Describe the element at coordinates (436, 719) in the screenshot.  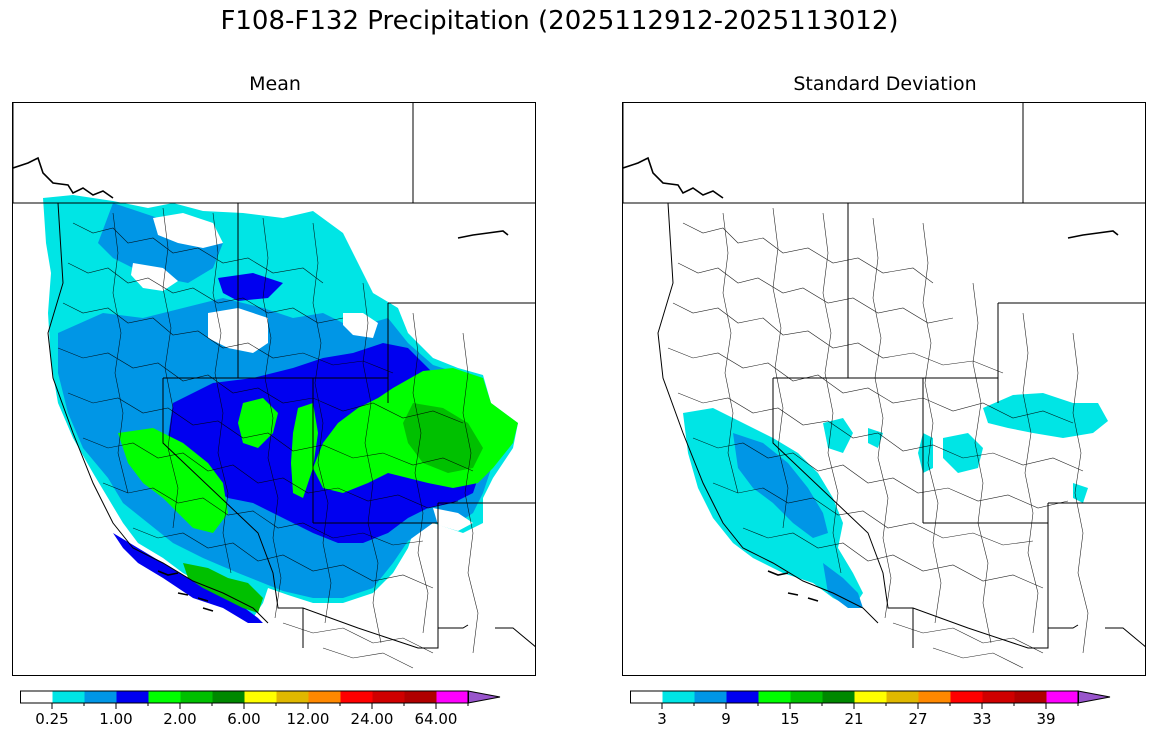
I see `colorbar-tick-label: 64.00` at that location.